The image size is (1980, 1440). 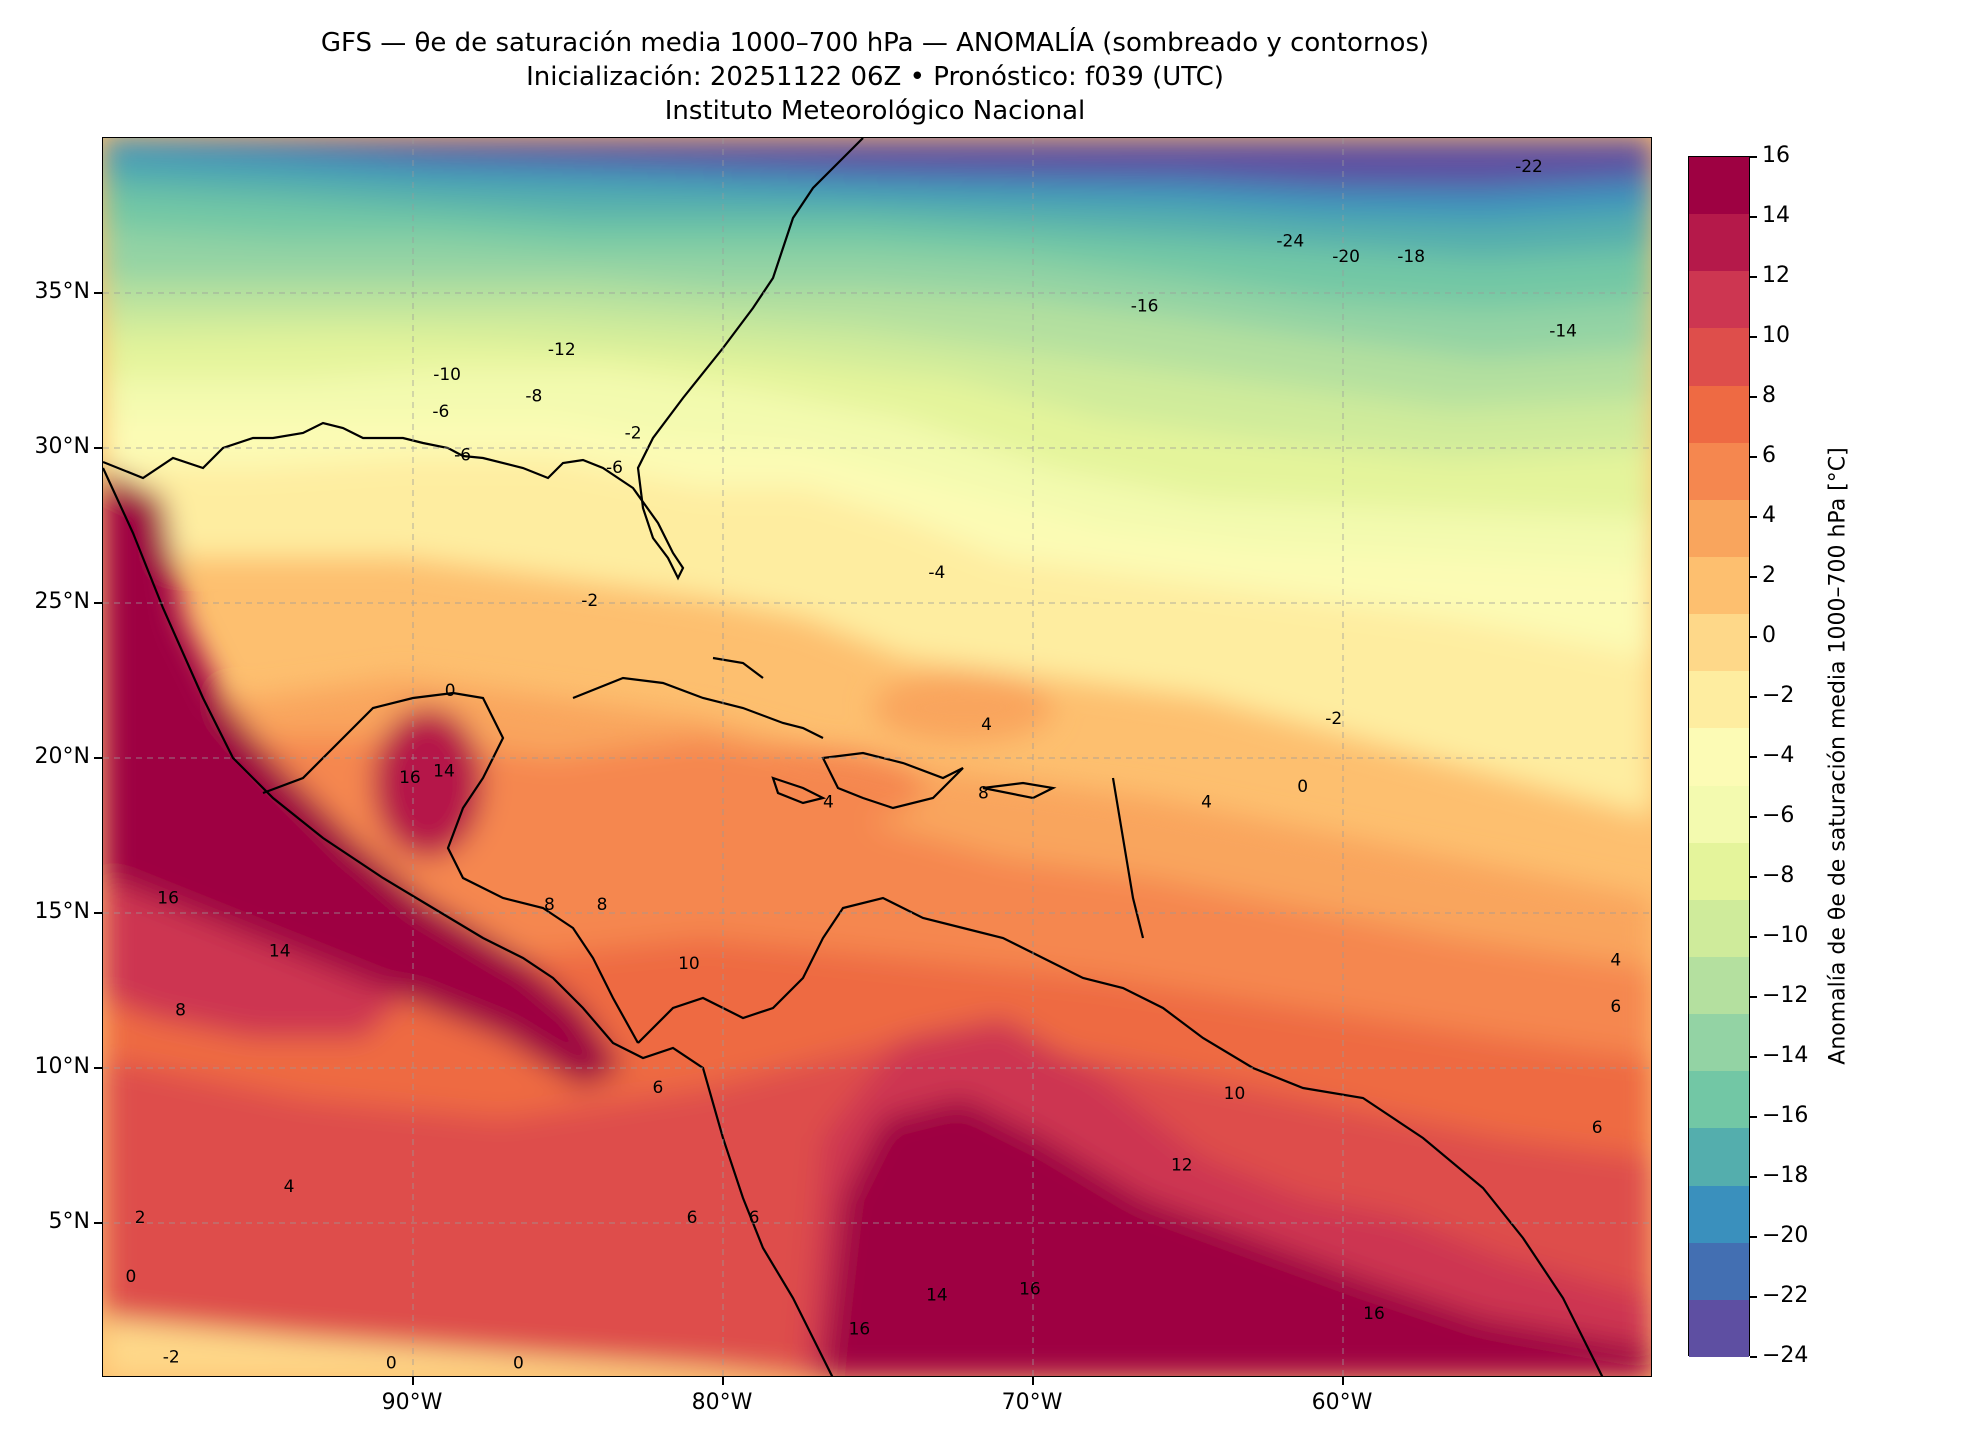 I want to click on contour-label: -4, so click(x=936, y=573).